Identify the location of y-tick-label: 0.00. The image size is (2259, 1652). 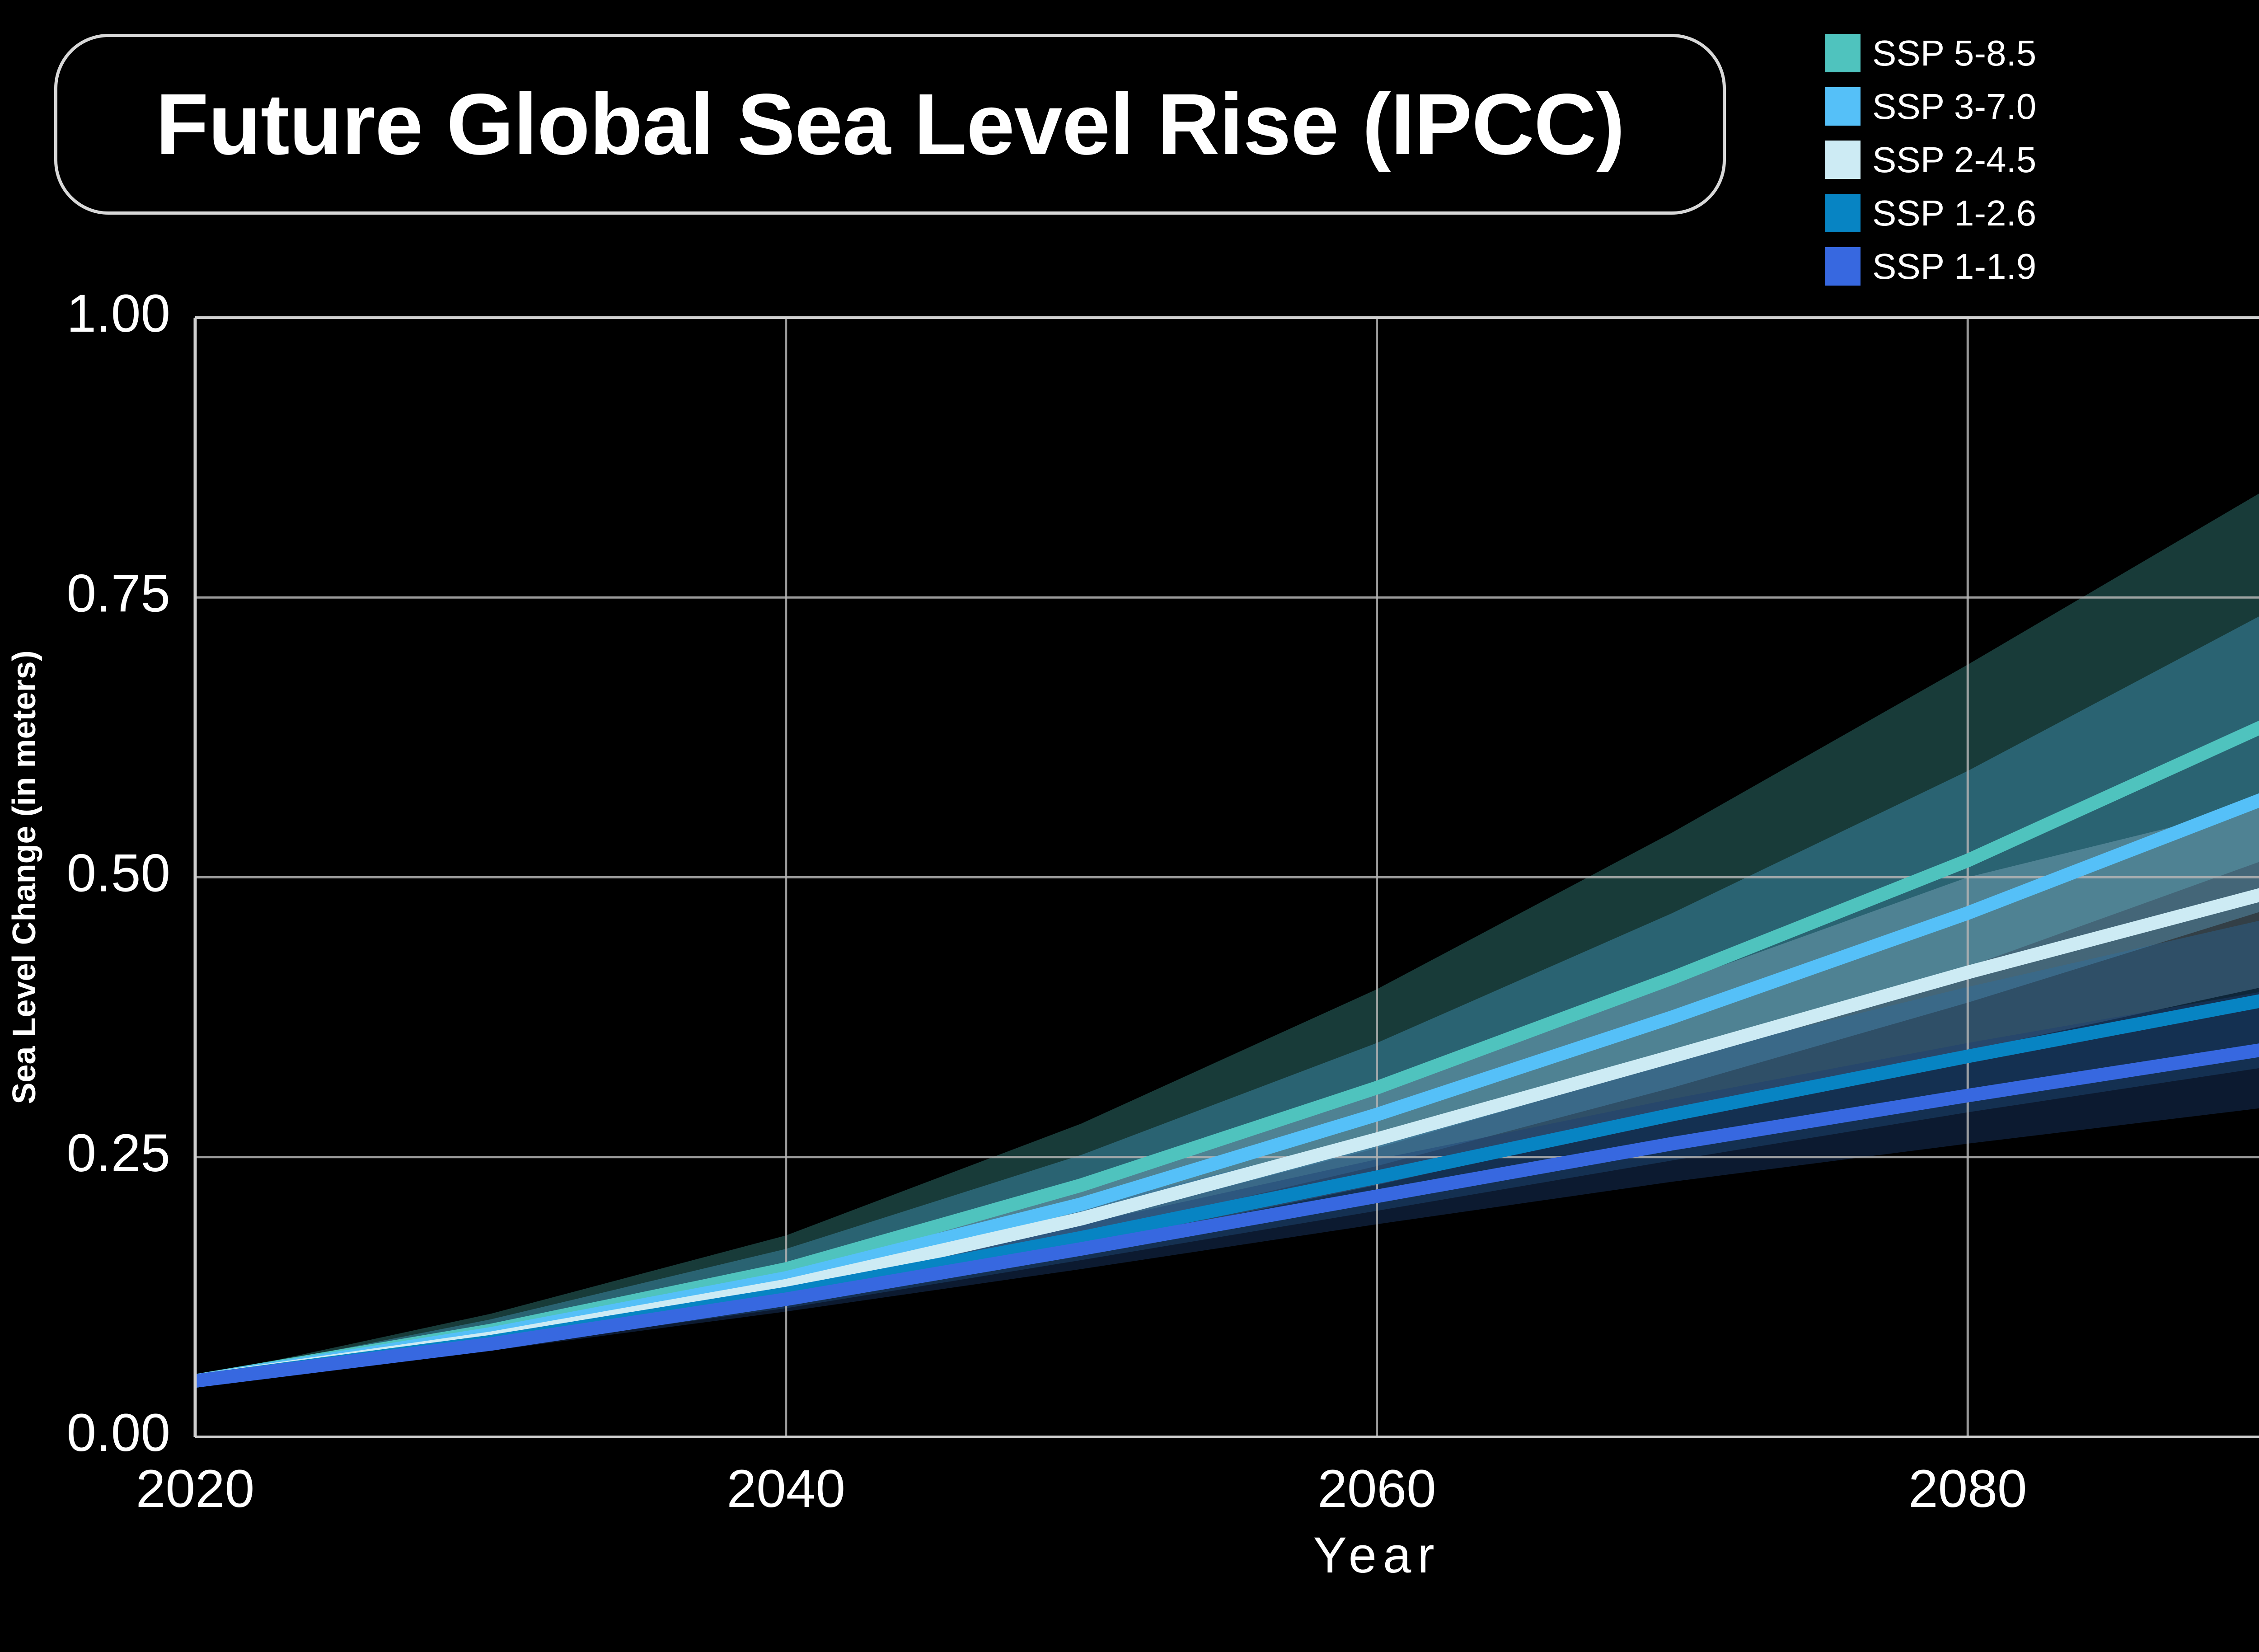
(118, 1433).